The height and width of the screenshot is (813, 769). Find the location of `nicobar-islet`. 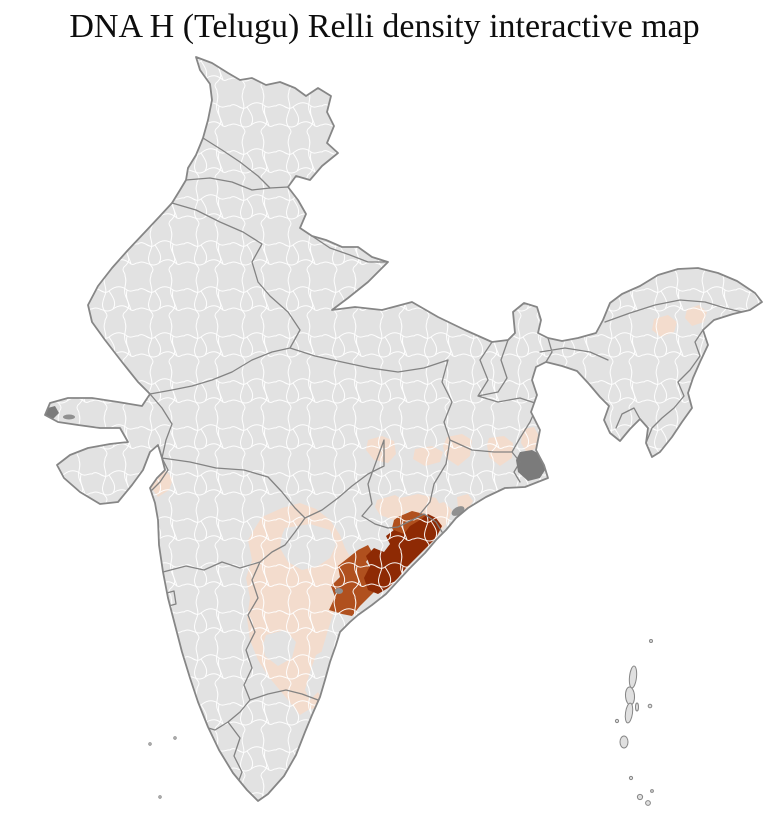

nicobar-islet is located at coordinates (652, 791).